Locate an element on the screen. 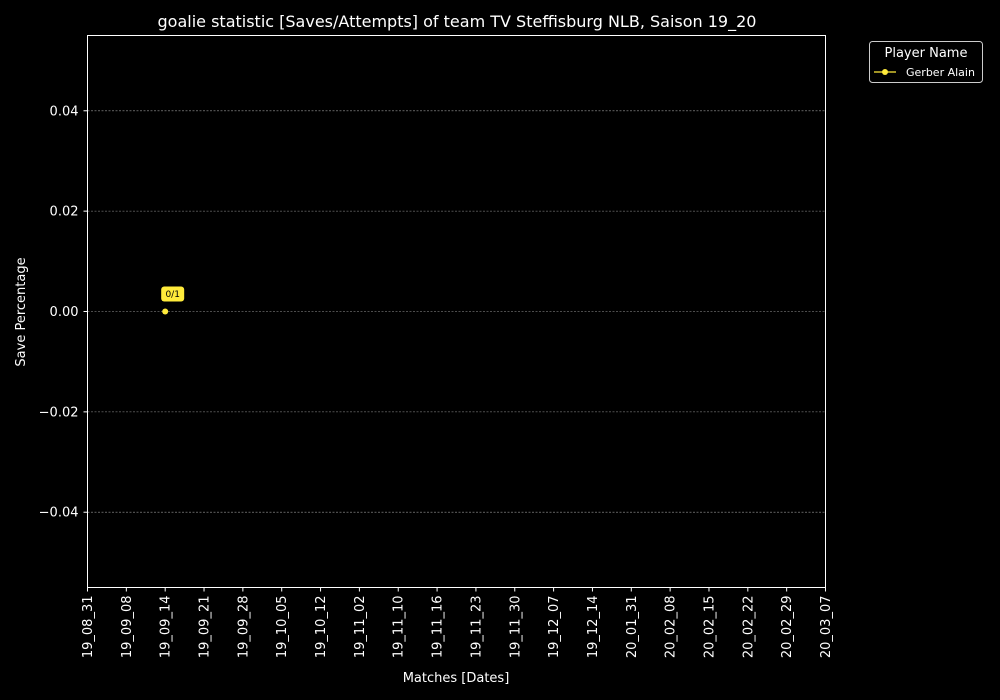 The image size is (1000, 700). x-tick-label: 19_11_23 is located at coordinates (476, 627).